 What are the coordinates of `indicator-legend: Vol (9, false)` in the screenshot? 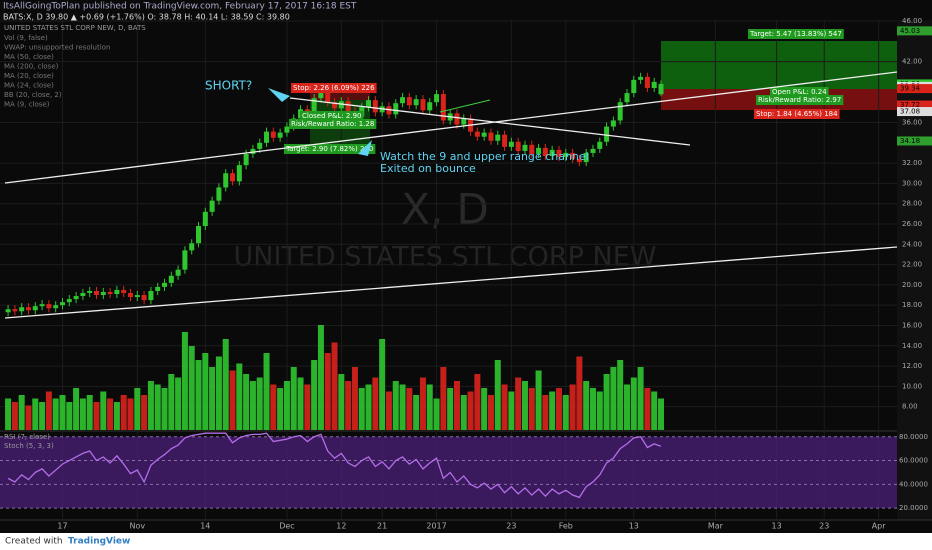 It's located at (26, 38).